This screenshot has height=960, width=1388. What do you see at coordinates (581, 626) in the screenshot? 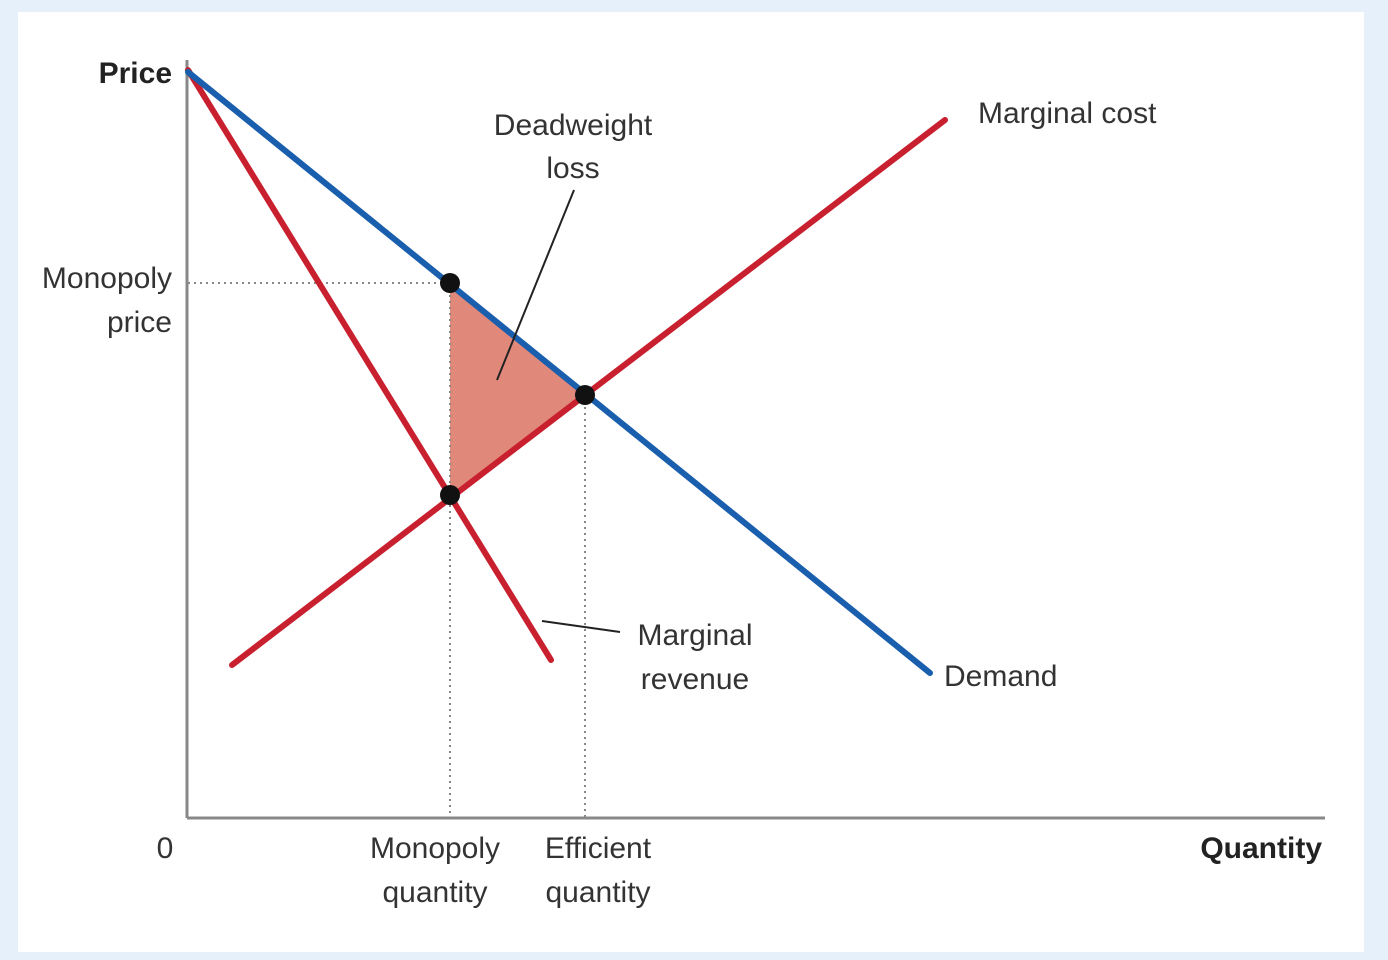
I see `marginal-revenue-leader` at bounding box center [581, 626].